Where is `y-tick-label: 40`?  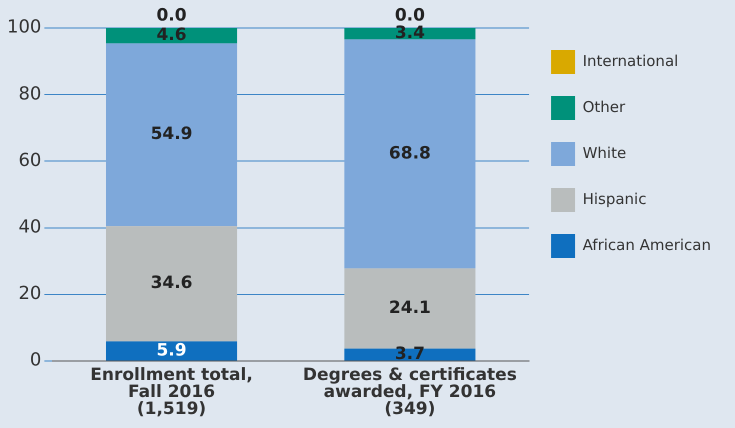
y-tick-label: 40 is located at coordinates (30, 227).